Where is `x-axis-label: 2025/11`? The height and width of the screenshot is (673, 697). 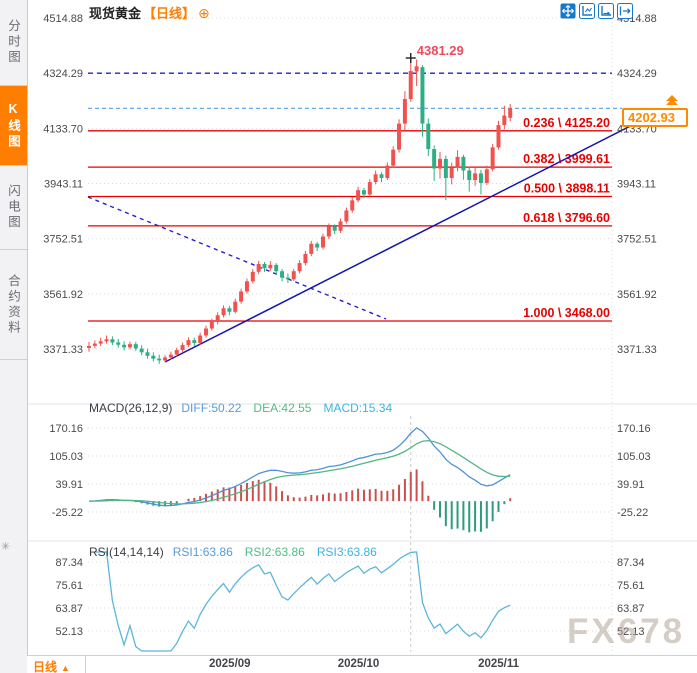 x-axis-label: 2025/11 is located at coordinates (499, 664).